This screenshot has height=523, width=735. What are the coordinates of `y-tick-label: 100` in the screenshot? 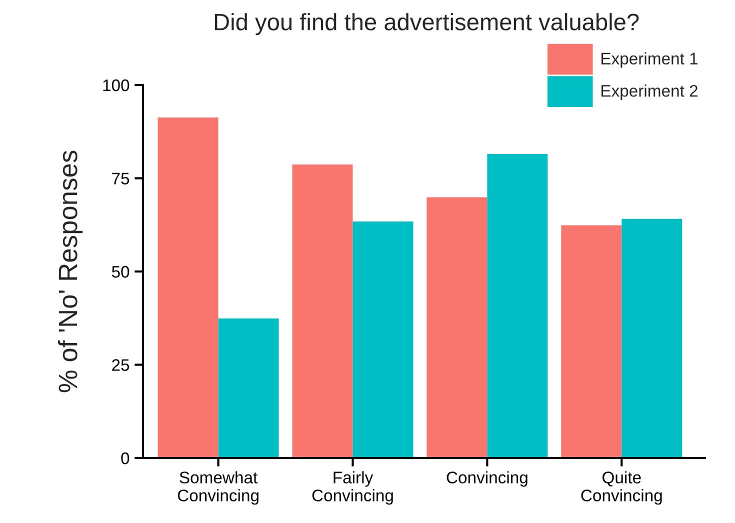 It's located at (116, 85).